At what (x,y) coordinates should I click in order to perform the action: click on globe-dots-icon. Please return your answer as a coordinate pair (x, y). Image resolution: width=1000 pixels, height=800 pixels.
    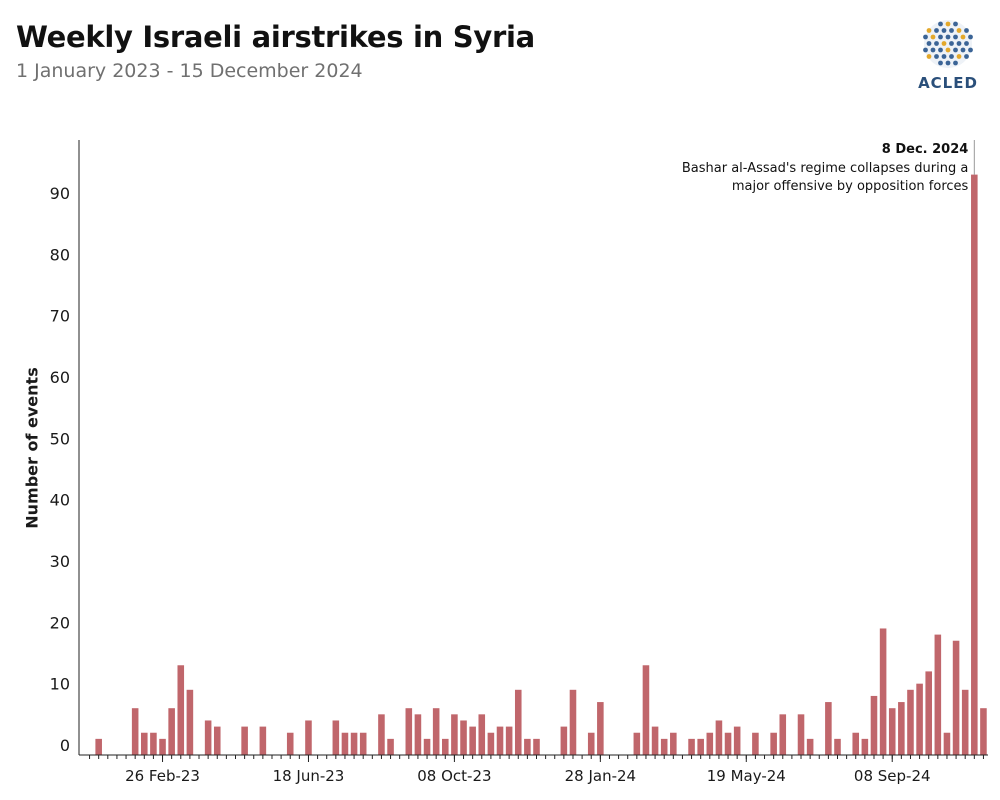
    Looking at the image, I should click on (948, 44).